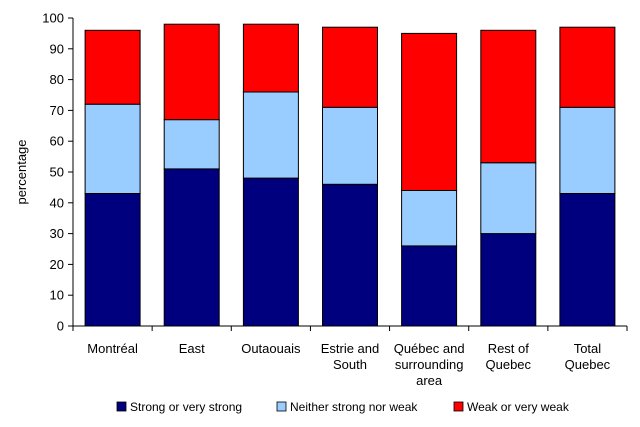 The height and width of the screenshot is (427, 640). I want to click on legend-label: Strong or very strong, so click(186, 407).